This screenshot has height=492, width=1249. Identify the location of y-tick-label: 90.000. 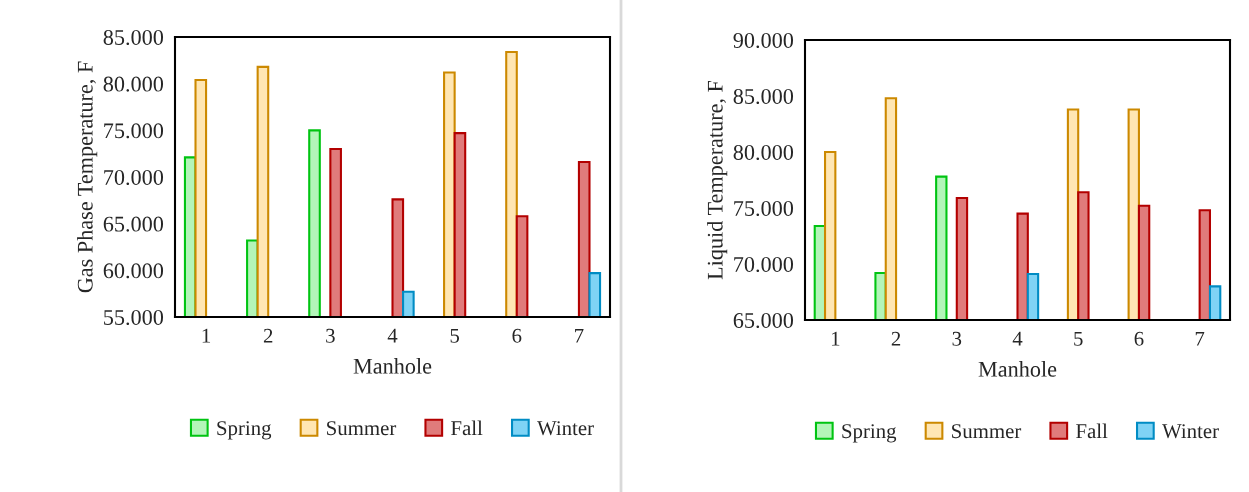
(763, 40).